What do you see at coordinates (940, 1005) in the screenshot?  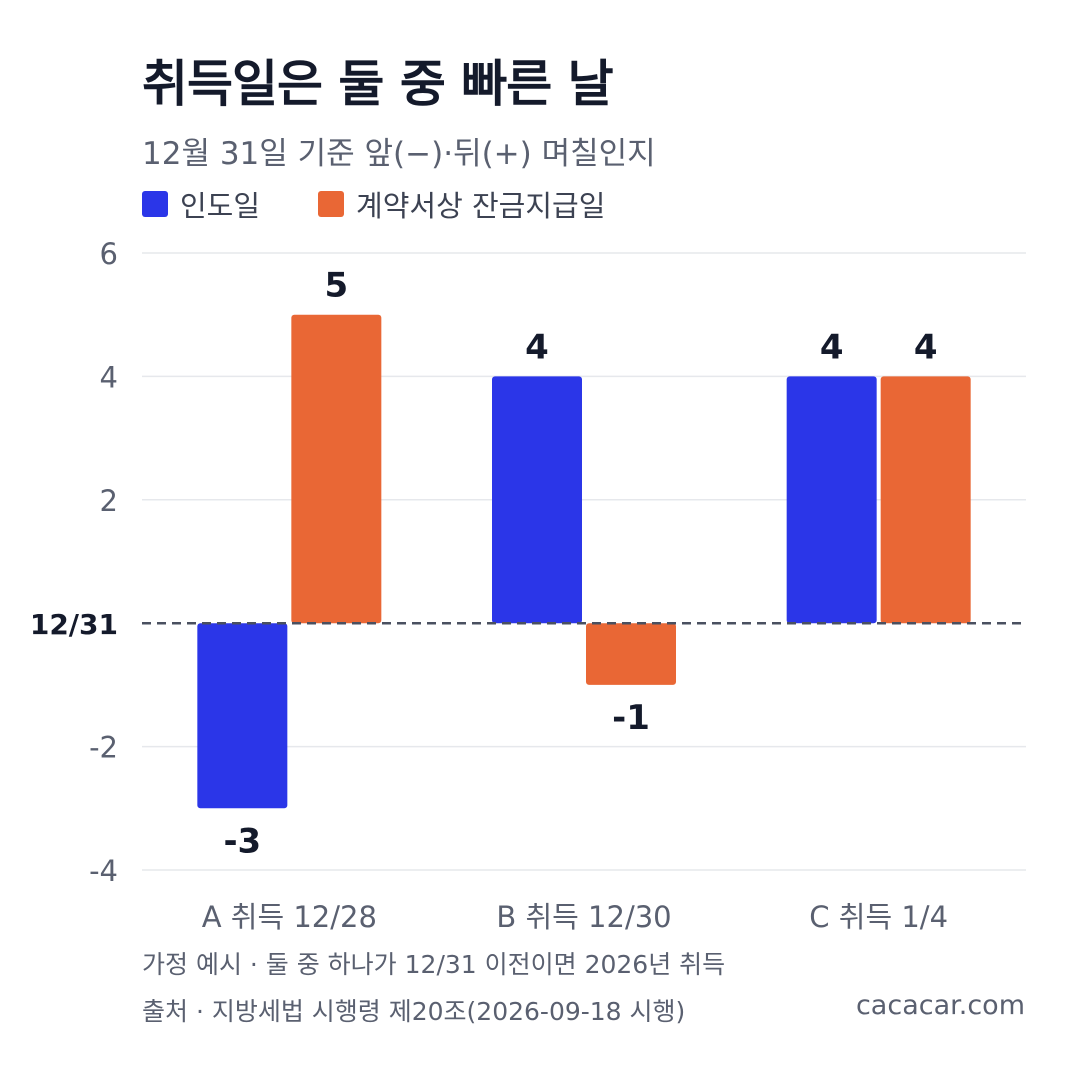 I see `site-credit: cacacar.com` at bounding box center [940, 1005].